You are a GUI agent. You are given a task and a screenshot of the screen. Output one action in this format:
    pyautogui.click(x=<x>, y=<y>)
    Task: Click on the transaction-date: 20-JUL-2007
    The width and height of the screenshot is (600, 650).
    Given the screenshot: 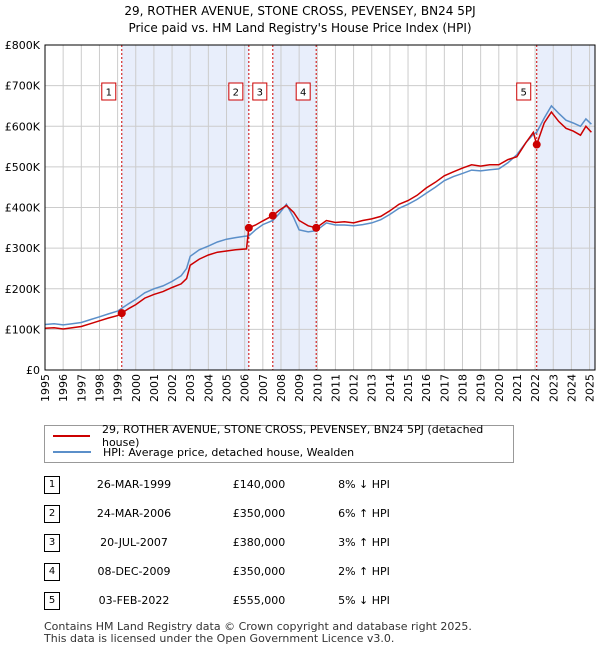 What is the action you would take?
    pyautogui.click(x=134, y=542)
    